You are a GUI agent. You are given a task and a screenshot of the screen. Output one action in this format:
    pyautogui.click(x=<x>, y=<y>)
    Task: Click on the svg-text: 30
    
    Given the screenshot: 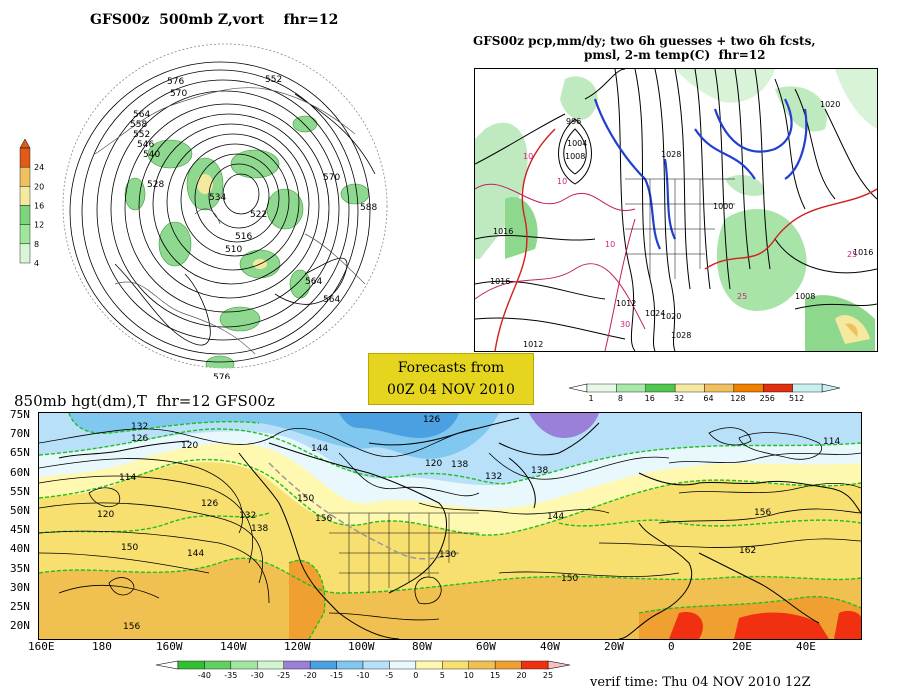 What is the action you would take?
    pyautogui.click(x=625, y=324)
    